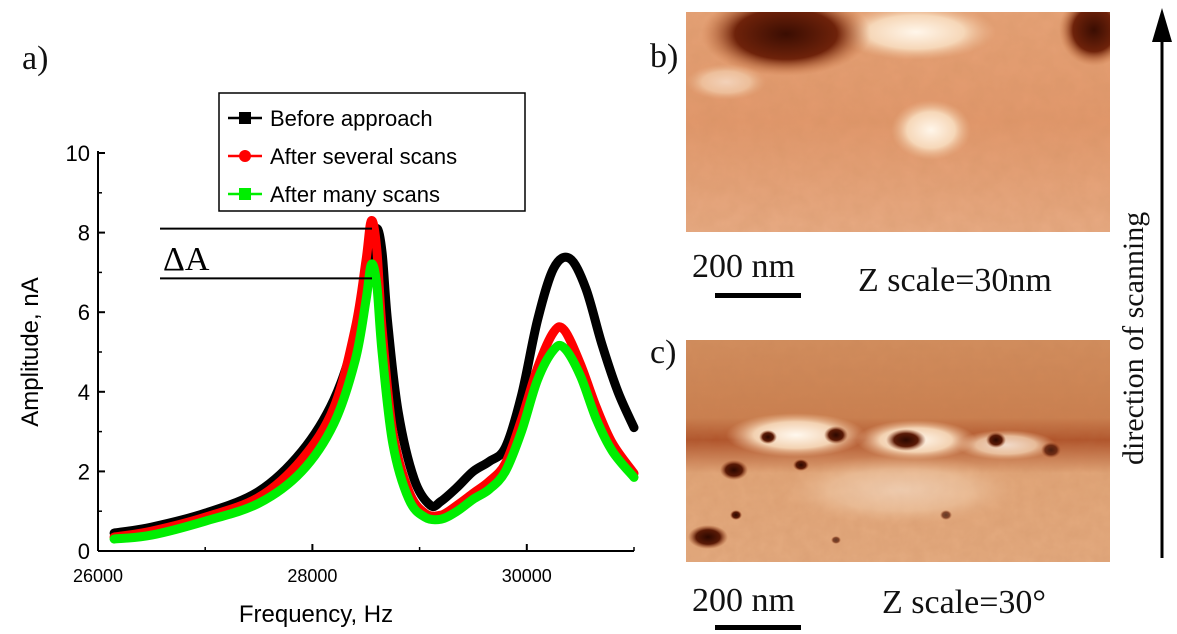  What do you see at coordinates (1162, 283) in the screenshot?
I see `scan-direction-arrow` at bounding box center [1162, 283].